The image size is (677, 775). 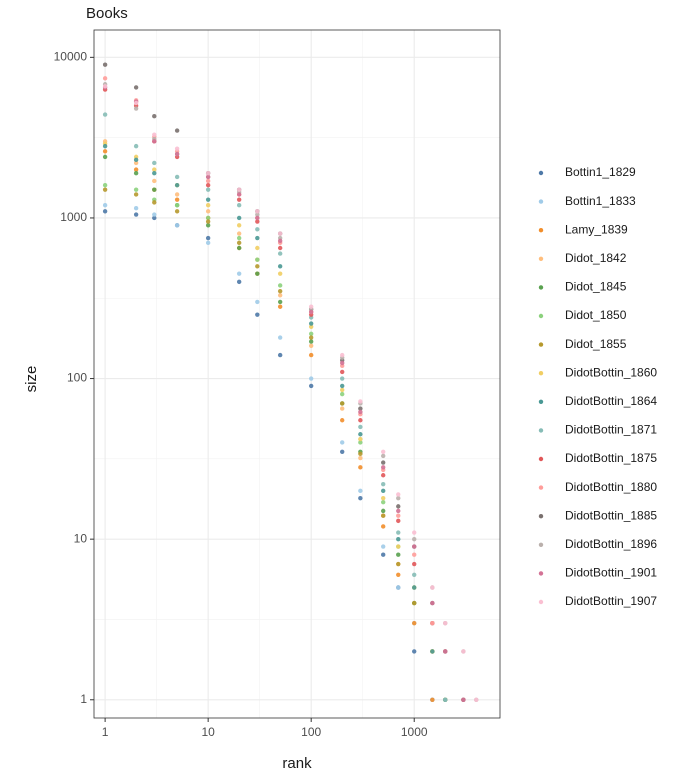 I want to click on legend-label: Didot_1842, so click(x=596, y=258).